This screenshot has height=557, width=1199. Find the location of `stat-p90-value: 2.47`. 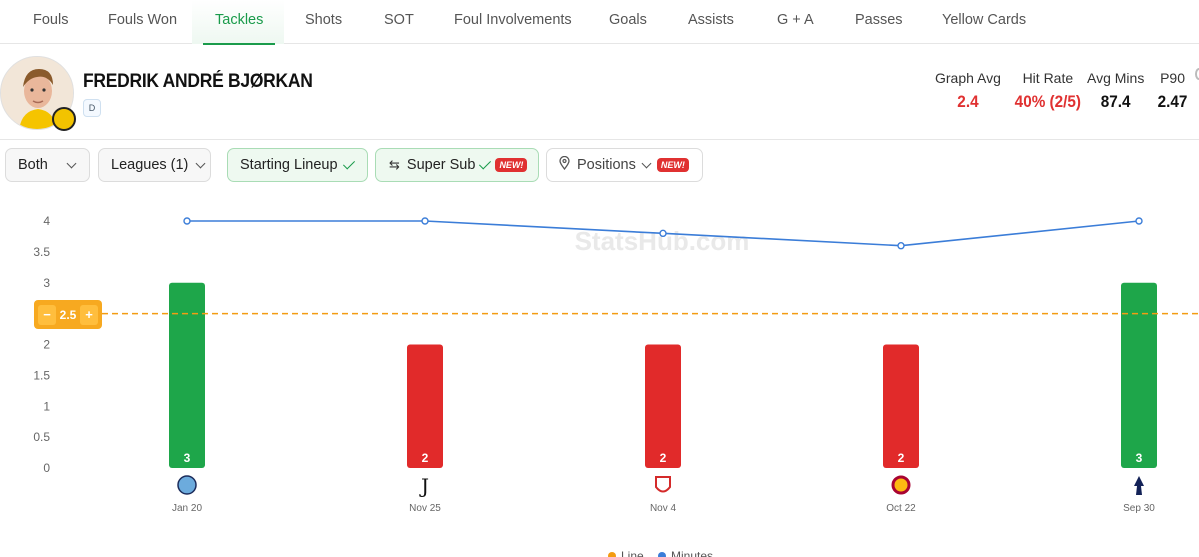

stat-p90-value: 2.47 is located at coordinates (1172, 101).